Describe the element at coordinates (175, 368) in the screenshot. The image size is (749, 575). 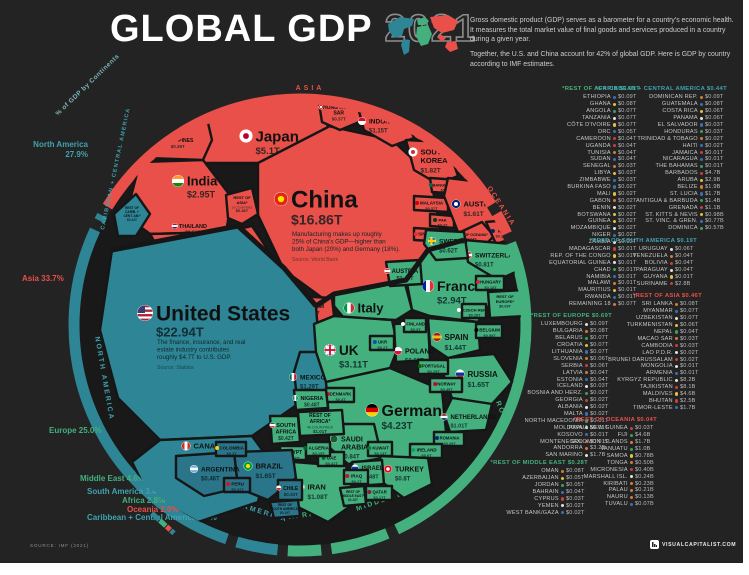
I see `country-note-source: Source: Statista` at that location.